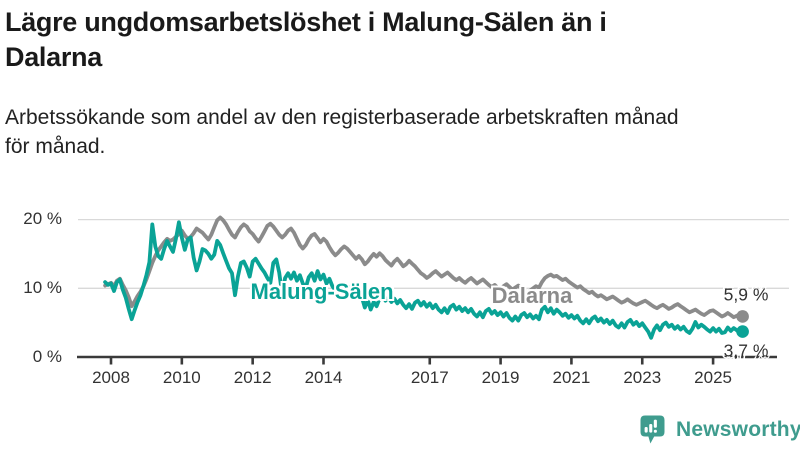 The height and width of the screenshot is (450, 800). I want to click on x-axis-label-2019: 2019, so click(500, 377).